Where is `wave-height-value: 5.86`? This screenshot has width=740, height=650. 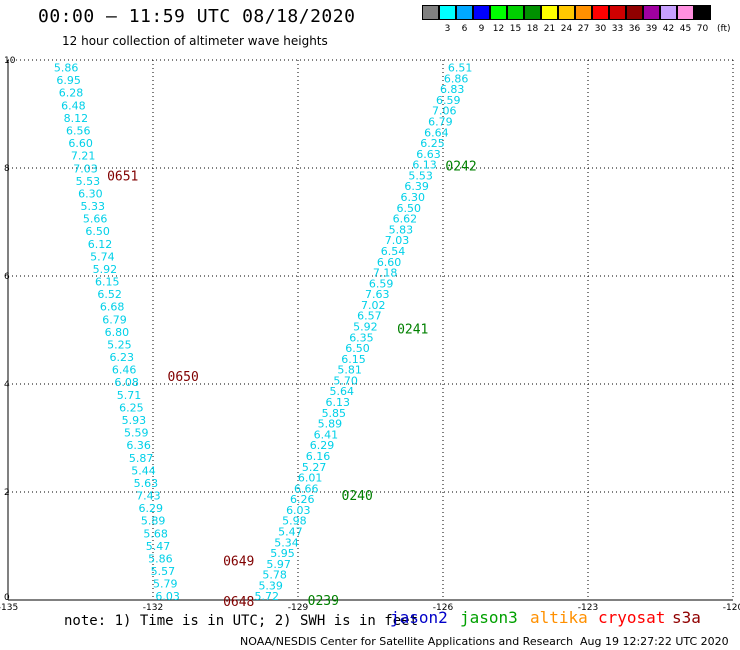
wave-height-value: 5.86 is located at coordinates (66, 68).